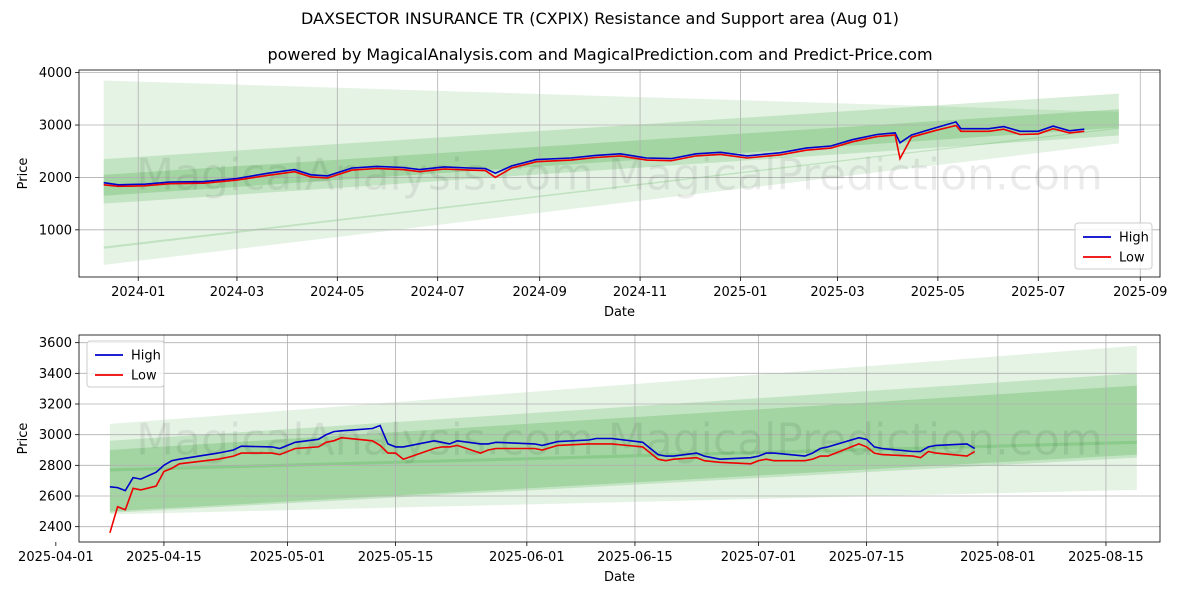 This screenshot has width=1200, height=600. Describe the element at coordinates (740, 292) in the screenshot. I see `x-tick-label: 2025-01` at that location.